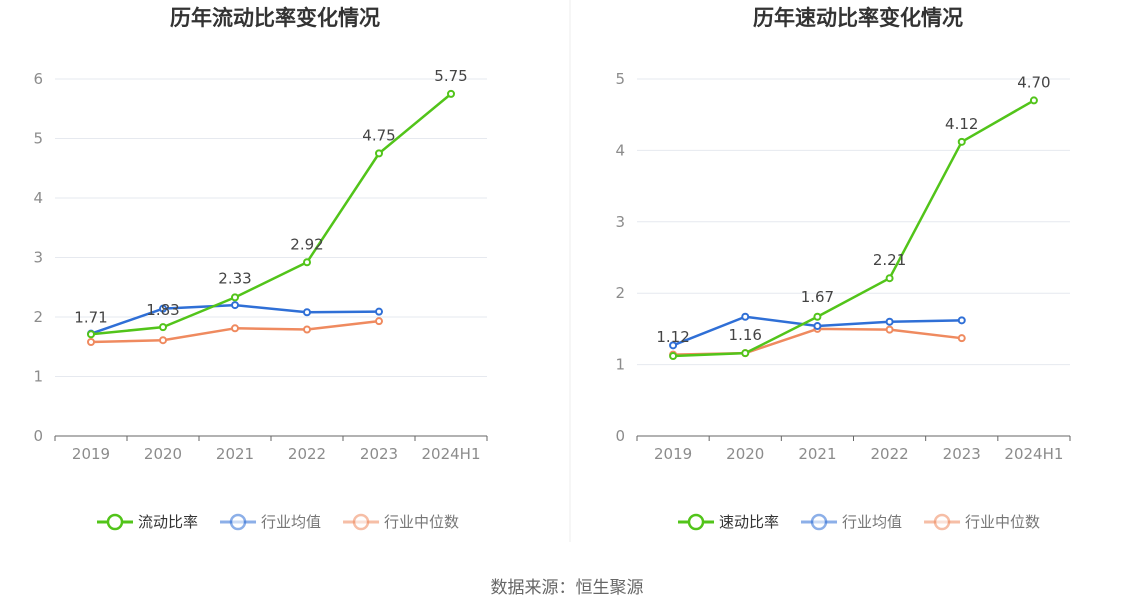 This screenshot has height=612, width=1134. Describe the element at coordinates (749, 522) in the screenshot. I see `legend-label: 速动比率` at that location.